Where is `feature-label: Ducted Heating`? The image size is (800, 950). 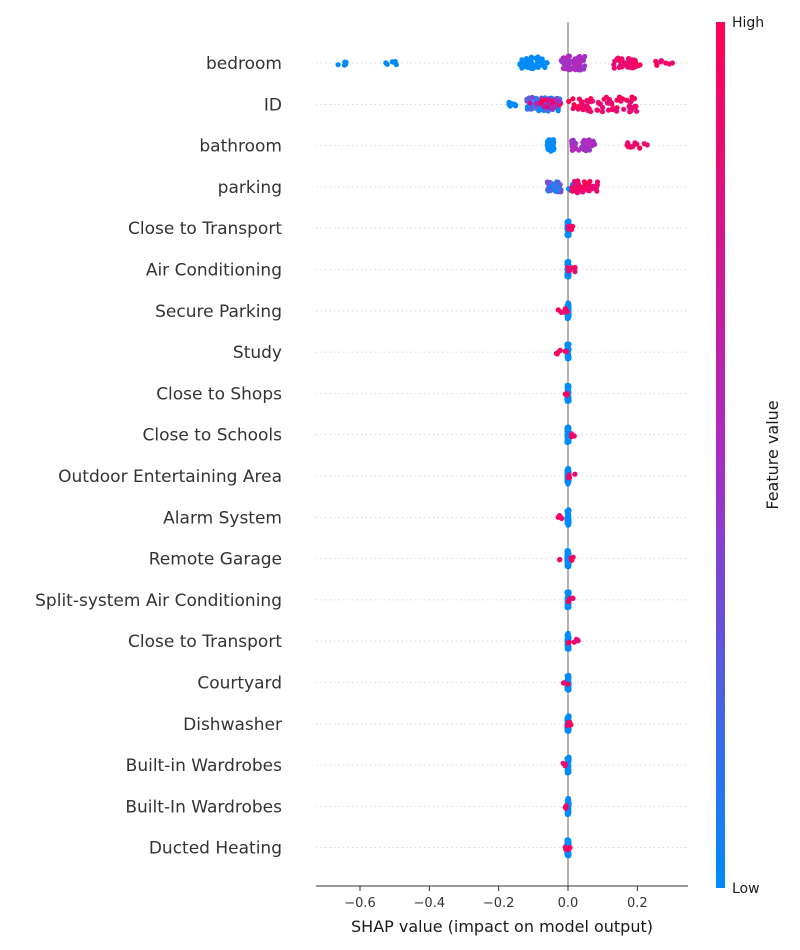 feature-label: Ducted Heating is located at coordinates (215, 849).